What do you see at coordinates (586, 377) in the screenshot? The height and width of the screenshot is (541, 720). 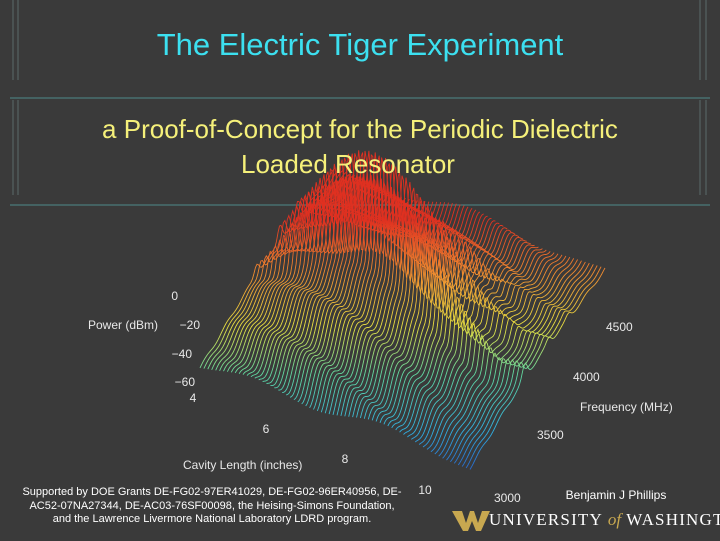 I see `tick-label: 4000` at bounding box center [586, 377].